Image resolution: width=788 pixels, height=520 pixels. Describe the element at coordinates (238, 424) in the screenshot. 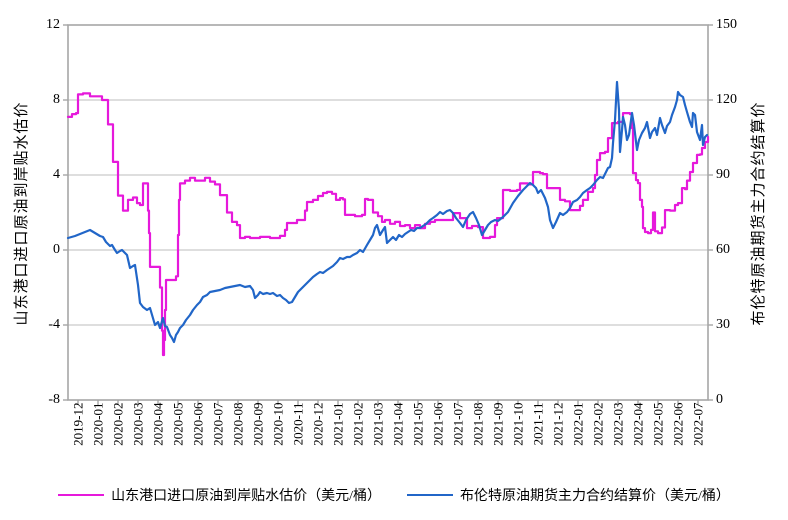

I see `x-axis-tick-label: 2020-08` at that location.